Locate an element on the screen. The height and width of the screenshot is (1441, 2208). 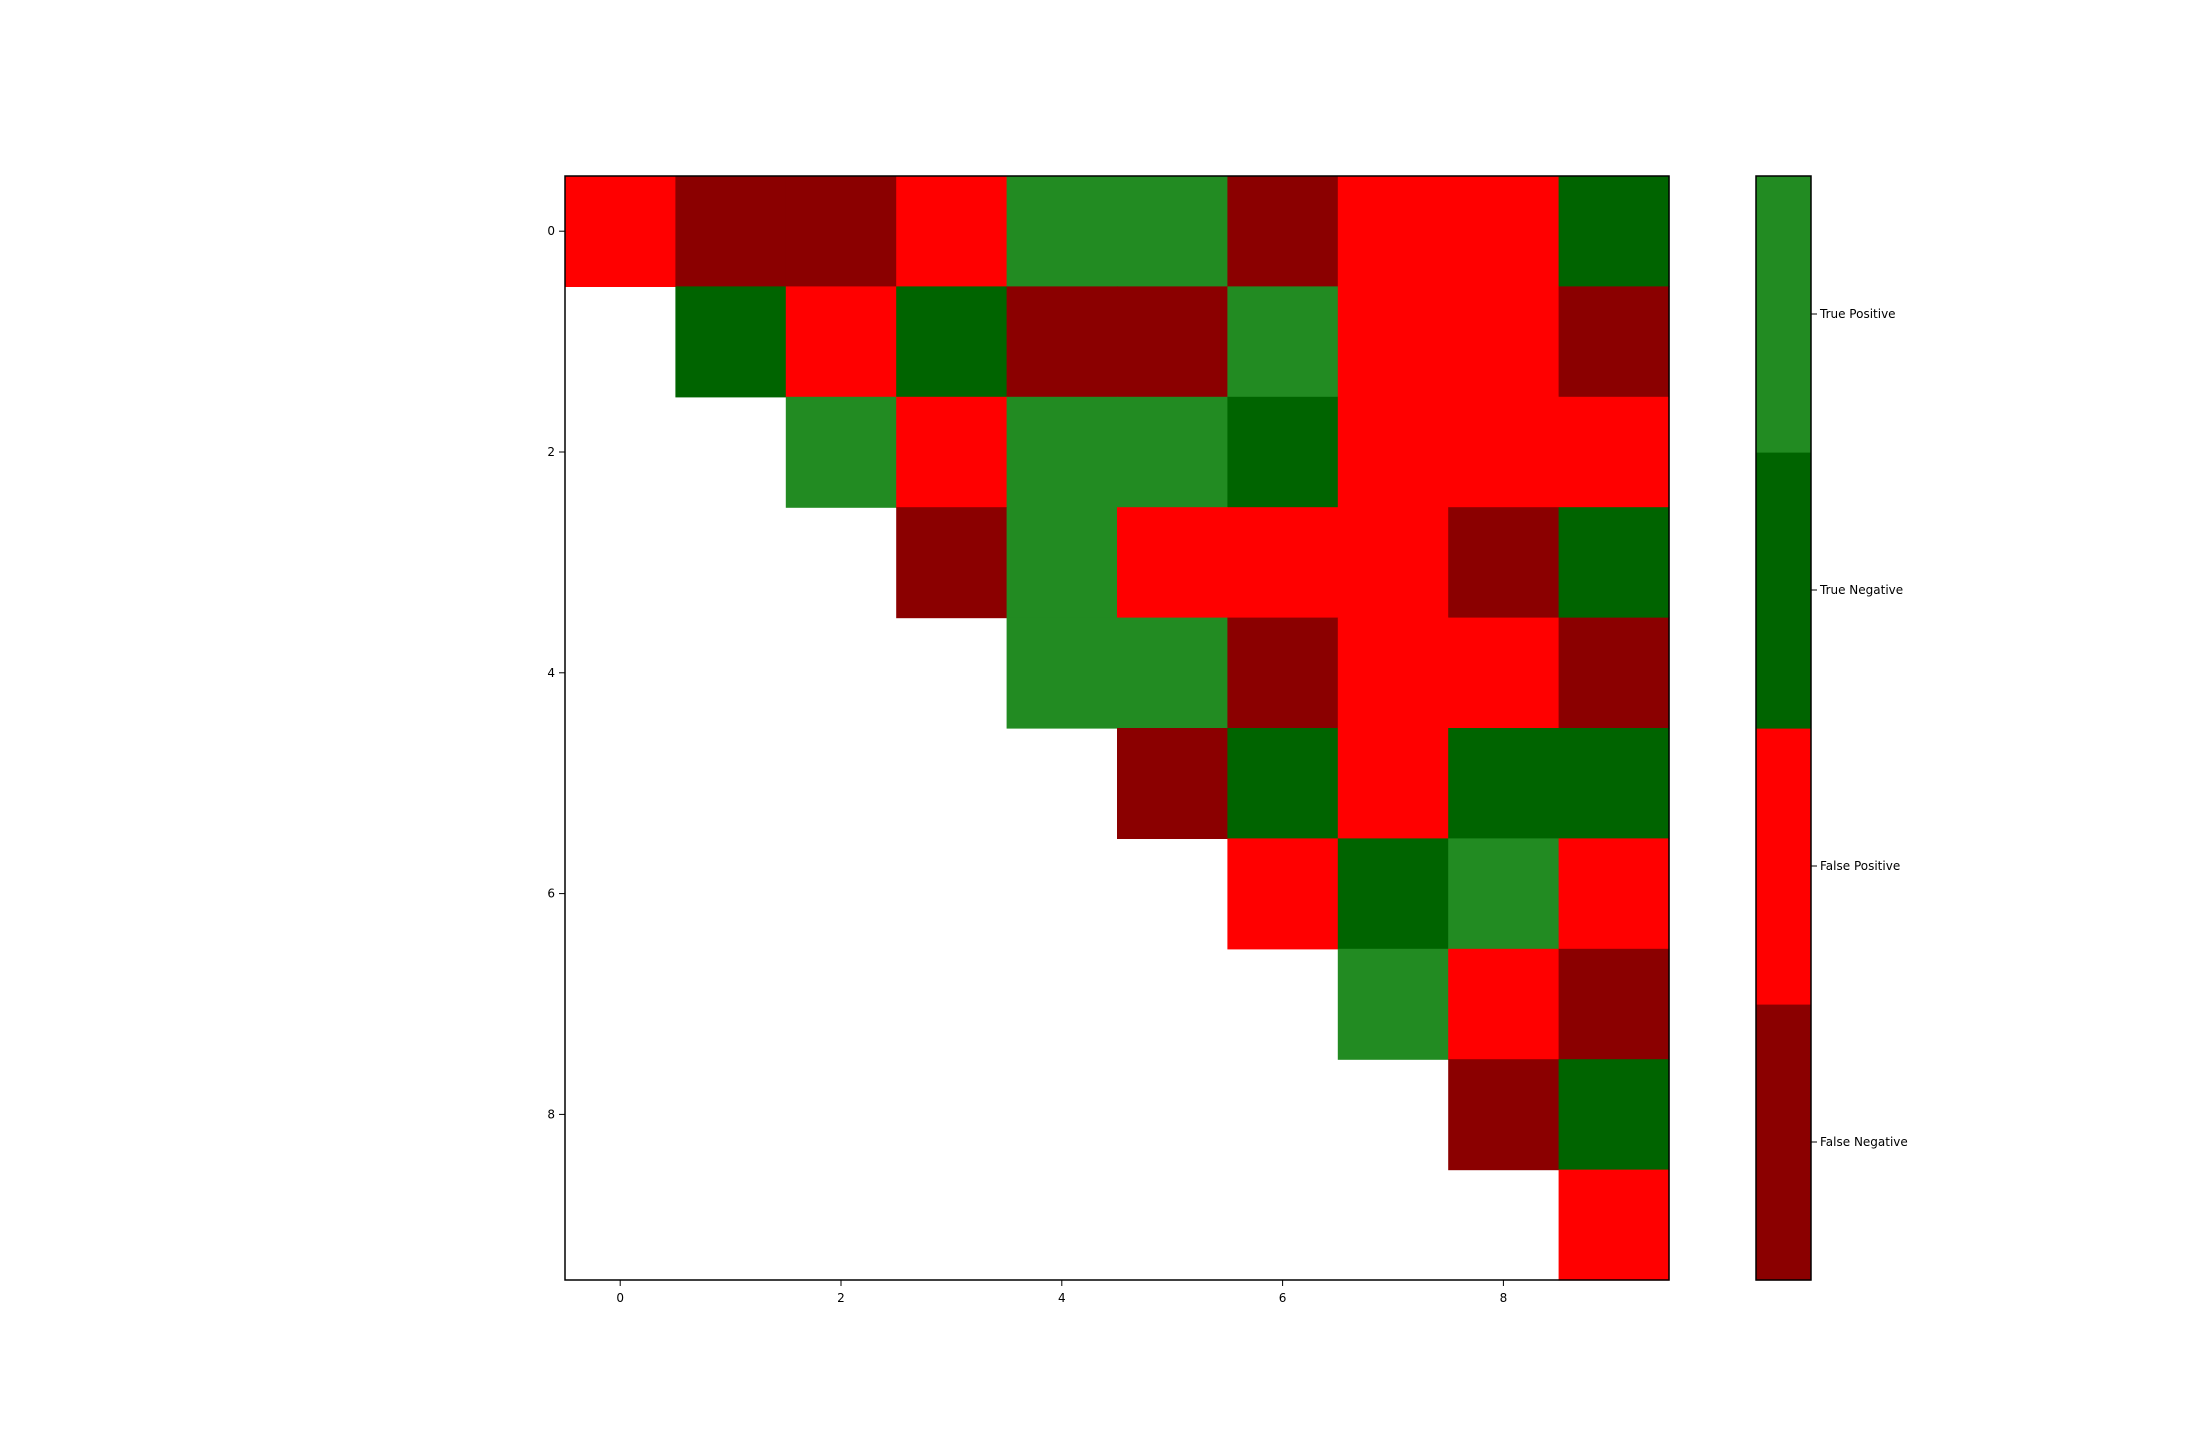
heatmap-cell-r5-c8 is located at coordinates (1504, 783).